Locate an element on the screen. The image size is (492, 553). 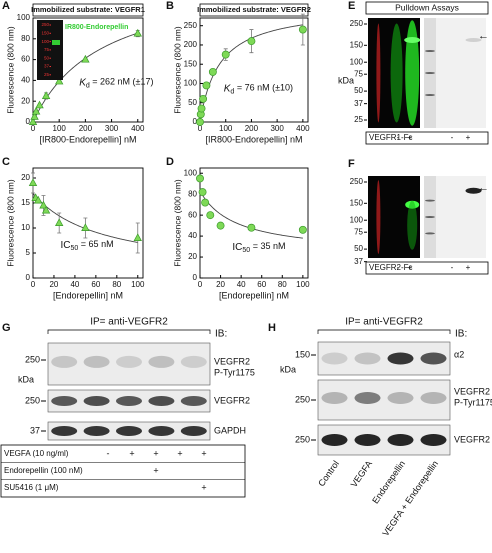
ladder-label: 100 is located at coordinates (357, 219).